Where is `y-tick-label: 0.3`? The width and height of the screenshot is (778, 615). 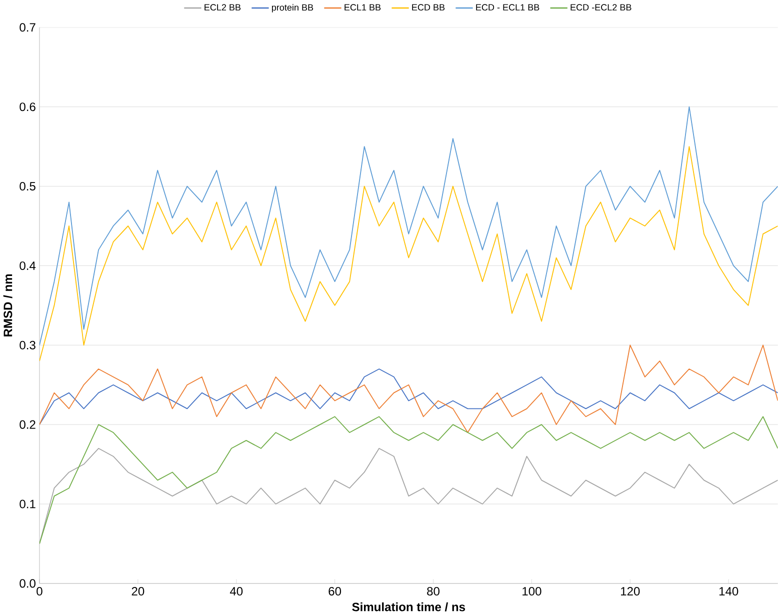 y-tick-label: 0.3 is located at coordinates (28, 345).